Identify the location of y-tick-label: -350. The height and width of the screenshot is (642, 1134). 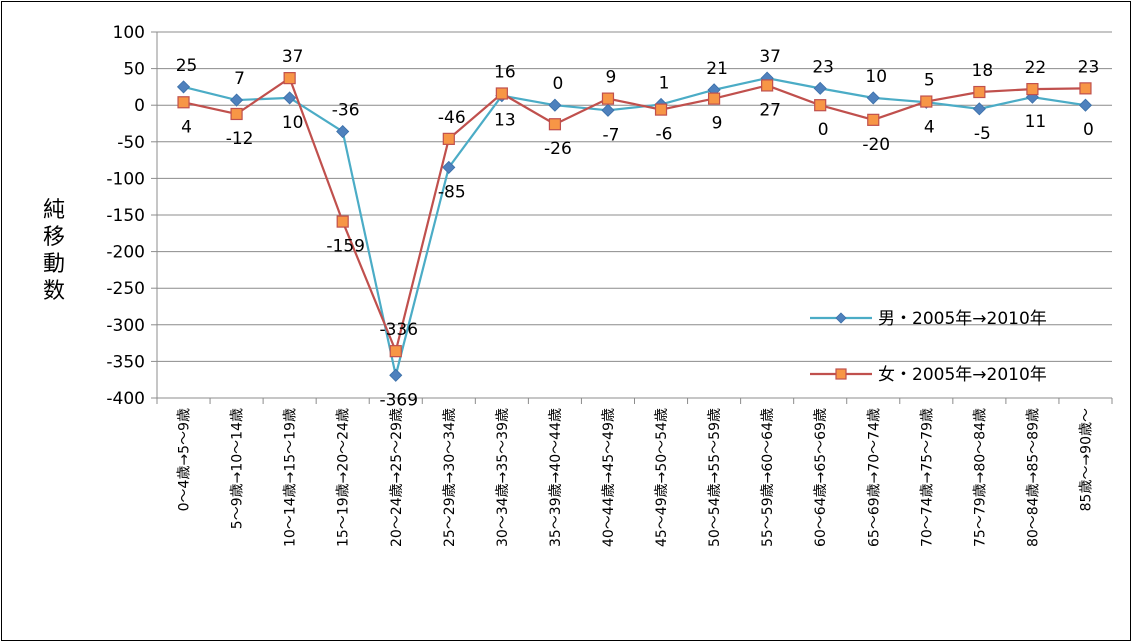
(125, 362).